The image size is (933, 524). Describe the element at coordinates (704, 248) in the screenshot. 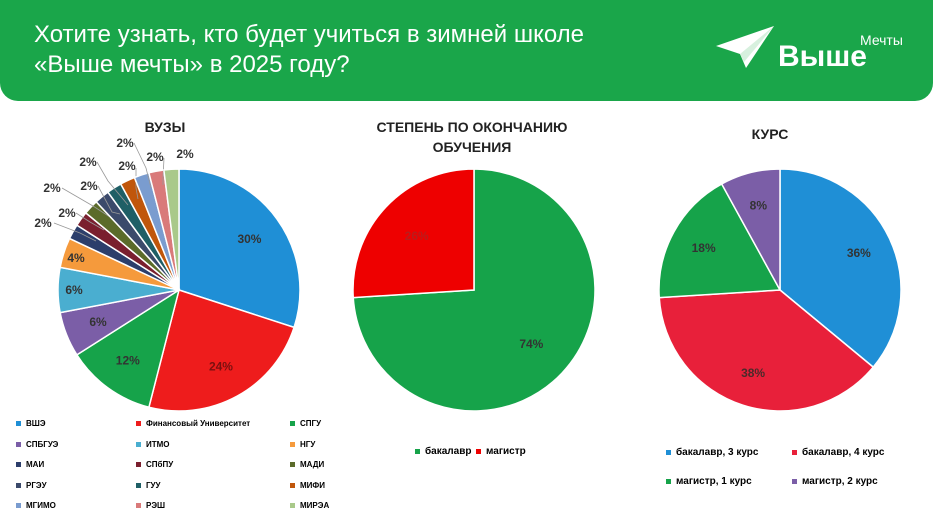

I see `pie3-value-label-2: 18%` at that location.